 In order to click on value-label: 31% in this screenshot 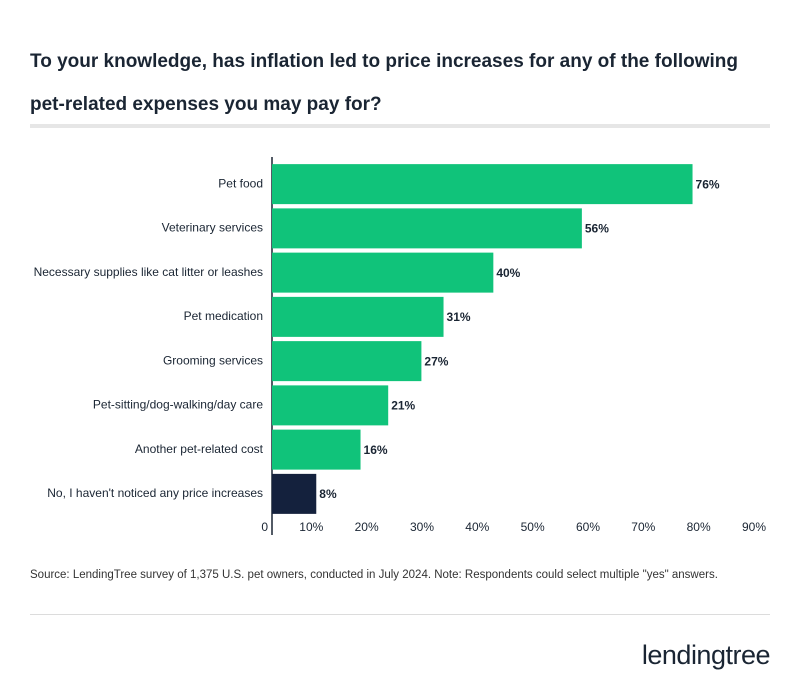, I will do `click(459, 317)`.